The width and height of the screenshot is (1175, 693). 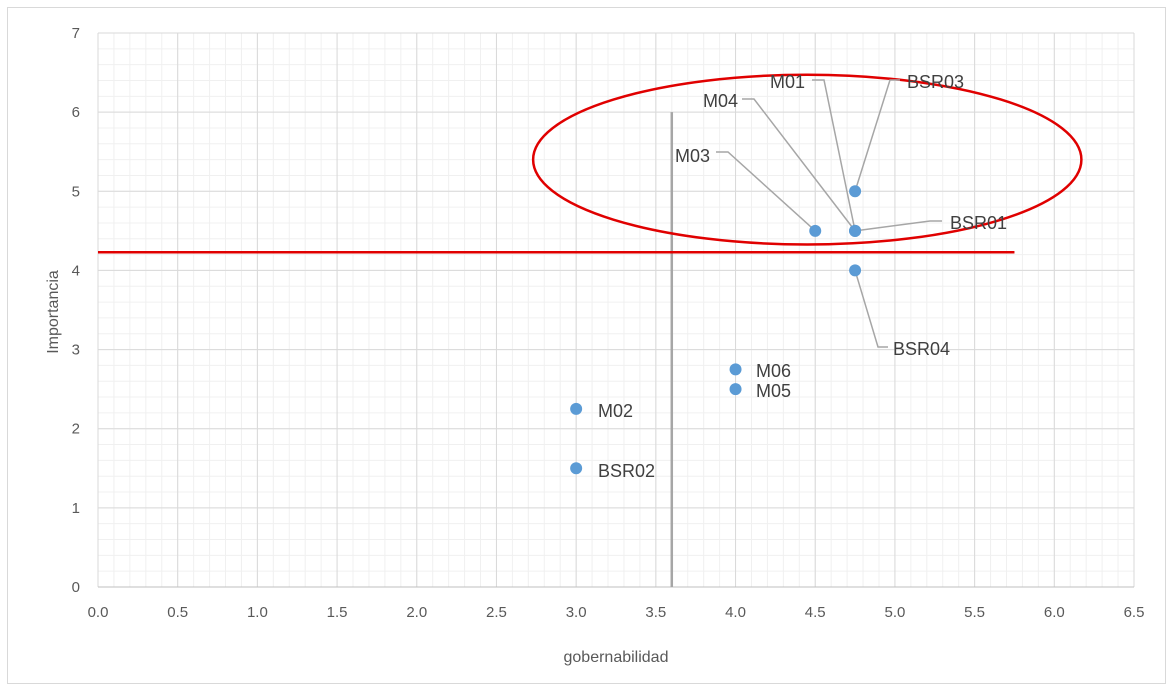 I want to click on data-label: M01, so click(x=787, y=82).